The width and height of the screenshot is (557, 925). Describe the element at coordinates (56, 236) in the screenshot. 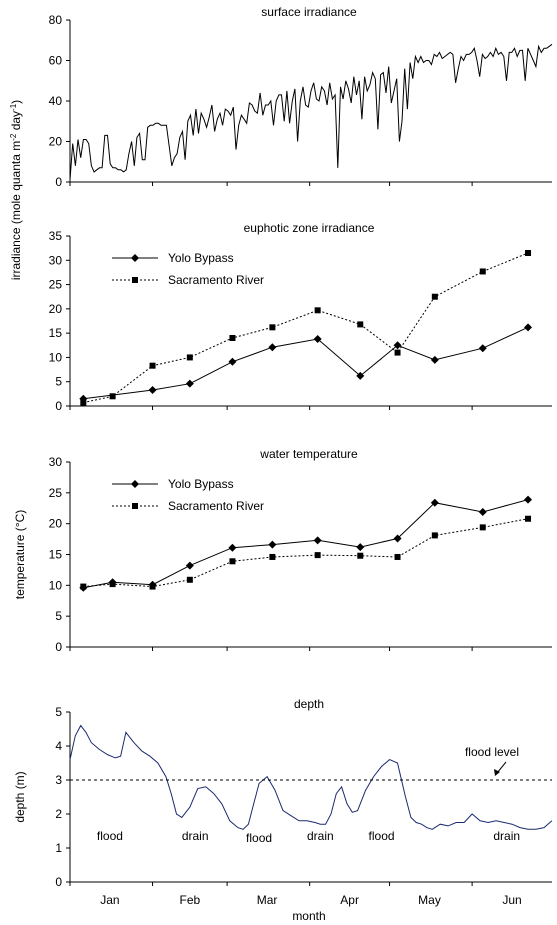

I see `y-tick-label: 35` at that location.